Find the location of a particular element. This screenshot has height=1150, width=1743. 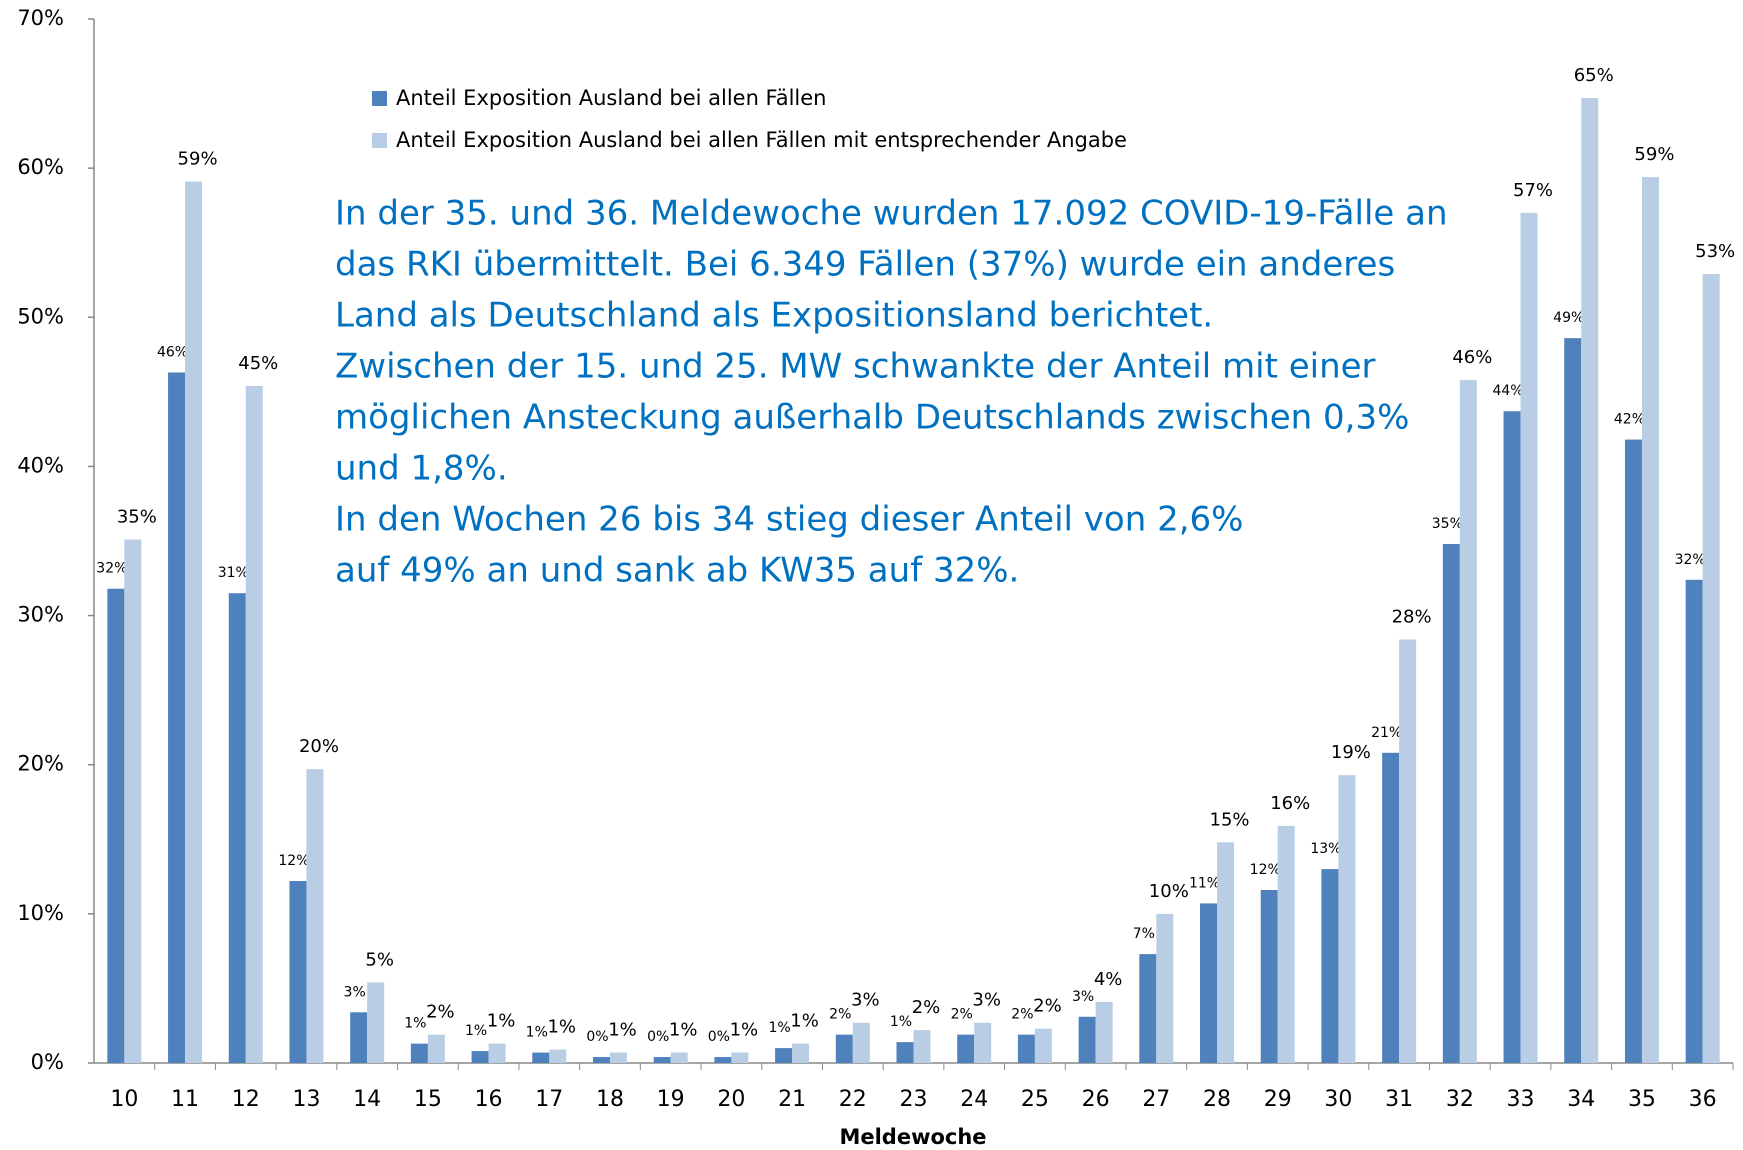

x-tick-label: 27 is located at coordinates (1156, 1099).